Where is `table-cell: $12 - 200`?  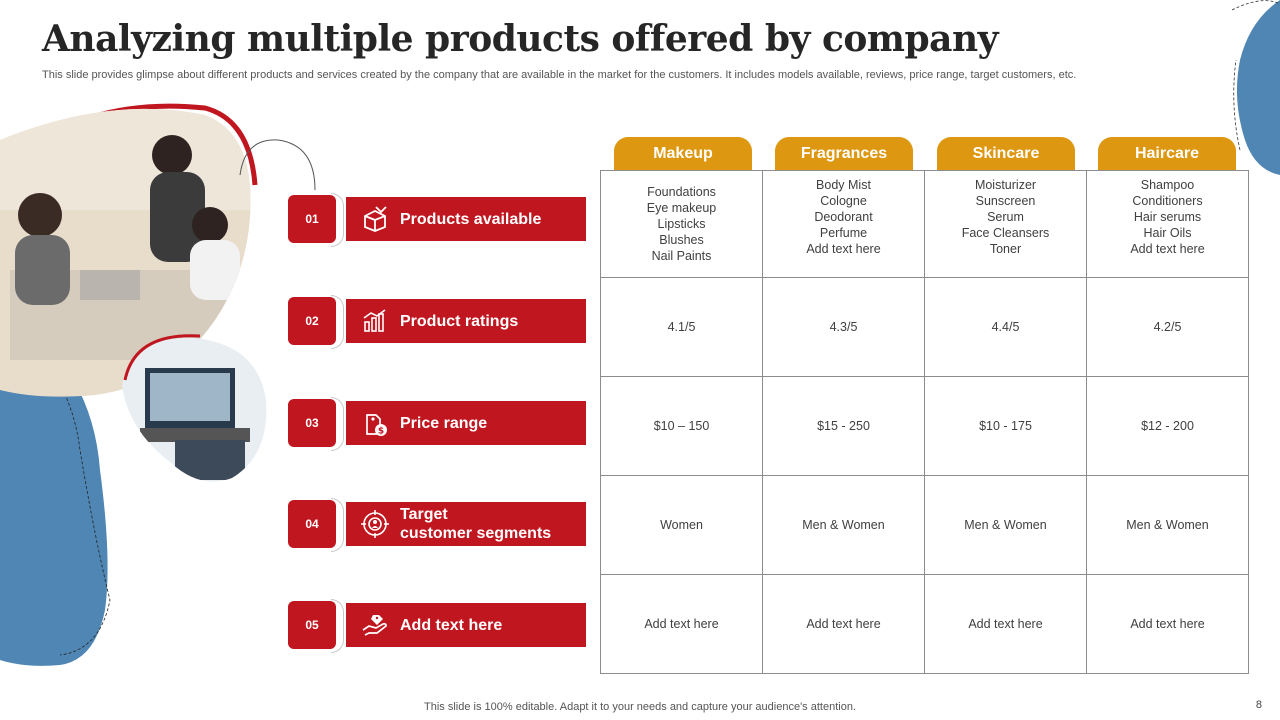 table-cell: $12 - 200 is located at coordinates (1167, 426).